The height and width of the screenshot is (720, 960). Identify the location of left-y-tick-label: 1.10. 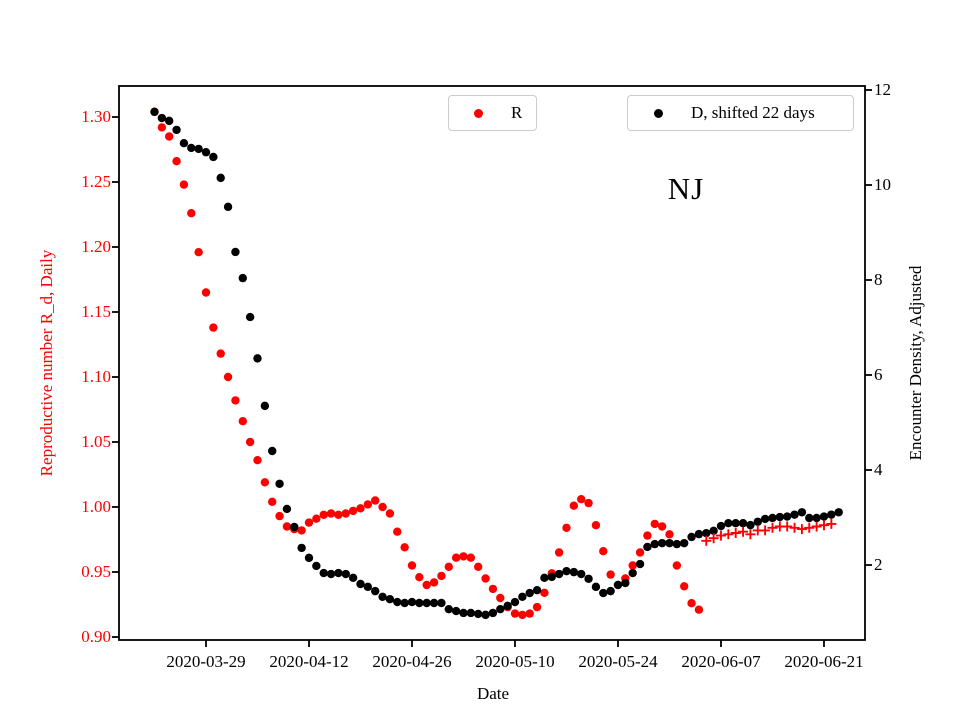
(96, 376).